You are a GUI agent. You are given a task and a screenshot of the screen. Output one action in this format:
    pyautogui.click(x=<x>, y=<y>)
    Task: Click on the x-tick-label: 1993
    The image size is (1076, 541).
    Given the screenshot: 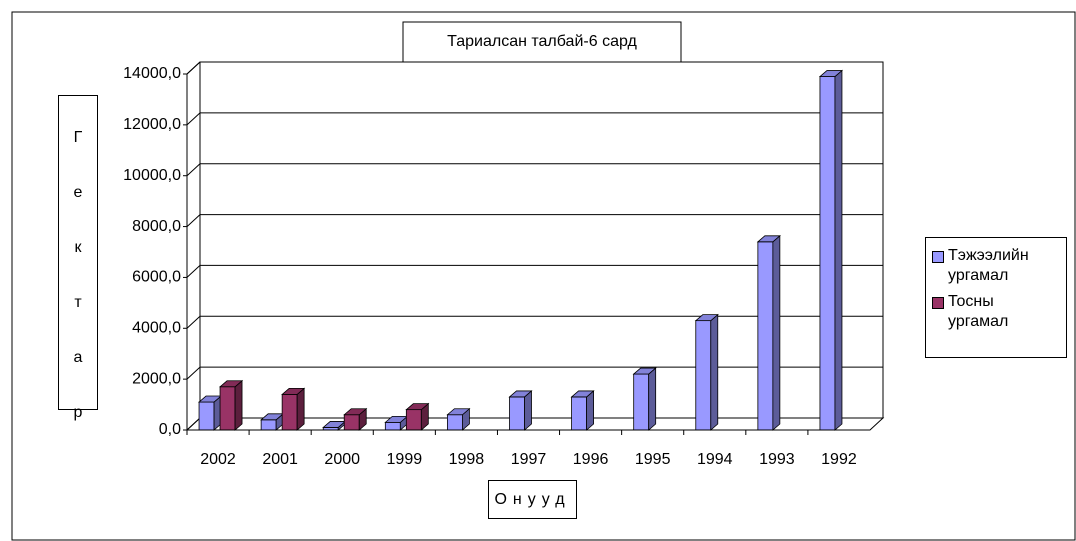 What is the action you would take?
    pyautogui.click(x=777, y=459)
    